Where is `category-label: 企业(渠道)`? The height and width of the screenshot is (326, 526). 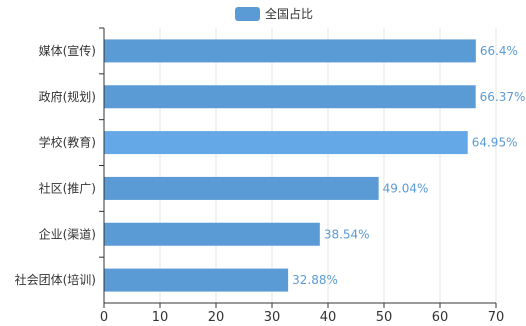 category-label: 企业(渠道) is located at coordinates (67, 233).